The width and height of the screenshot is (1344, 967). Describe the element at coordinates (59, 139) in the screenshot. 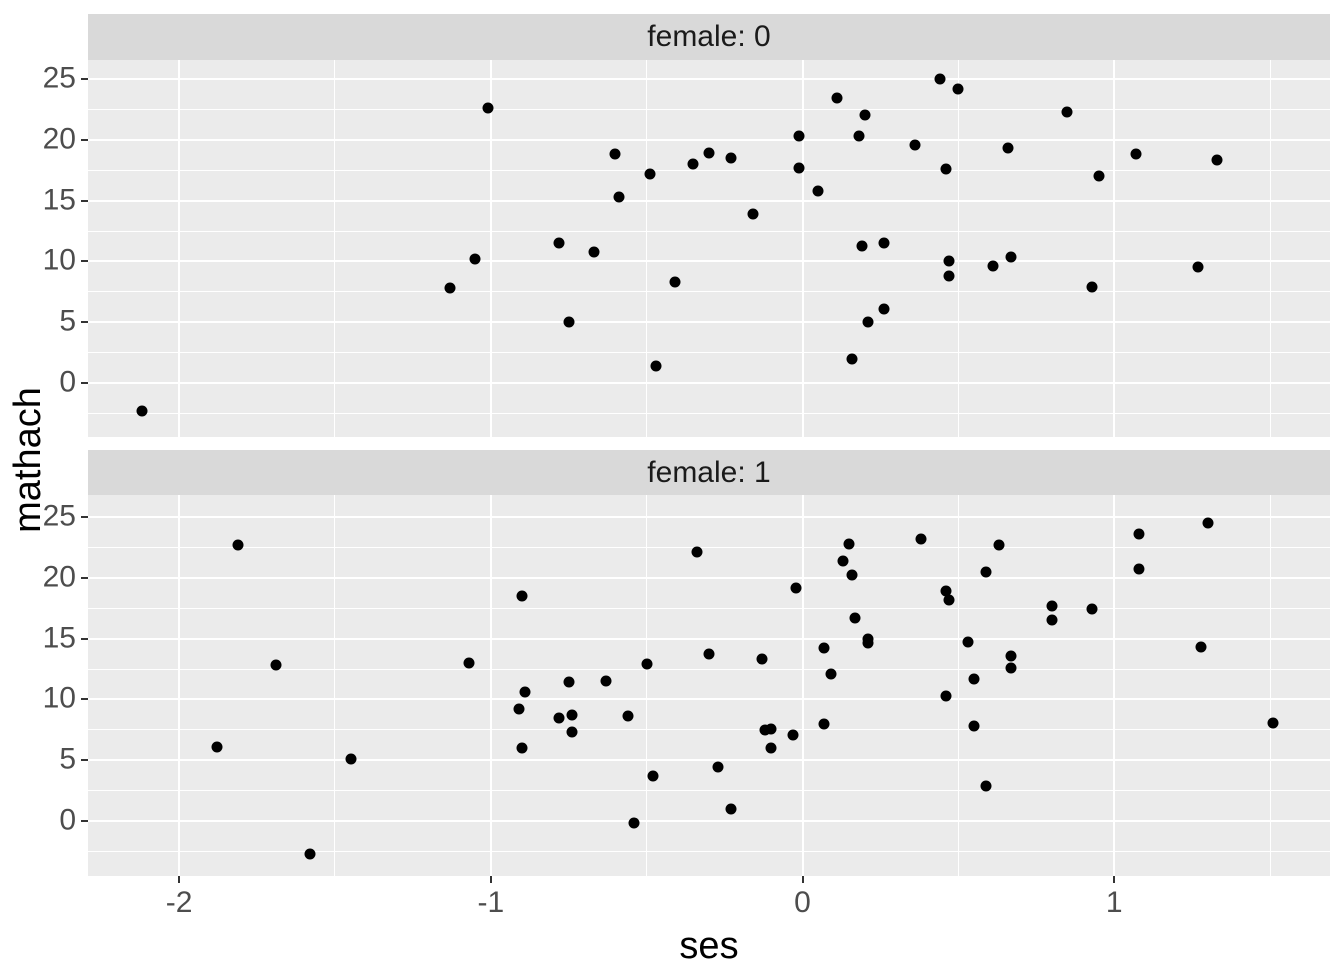

I see `y-tick-label: 20` at that location.